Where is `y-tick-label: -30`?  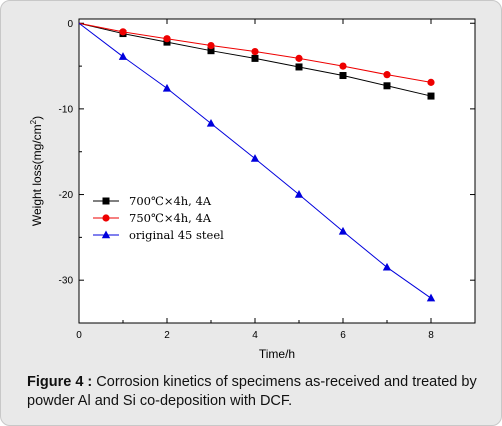 y-tick-label: -30 is located at coordinates (66, 281).